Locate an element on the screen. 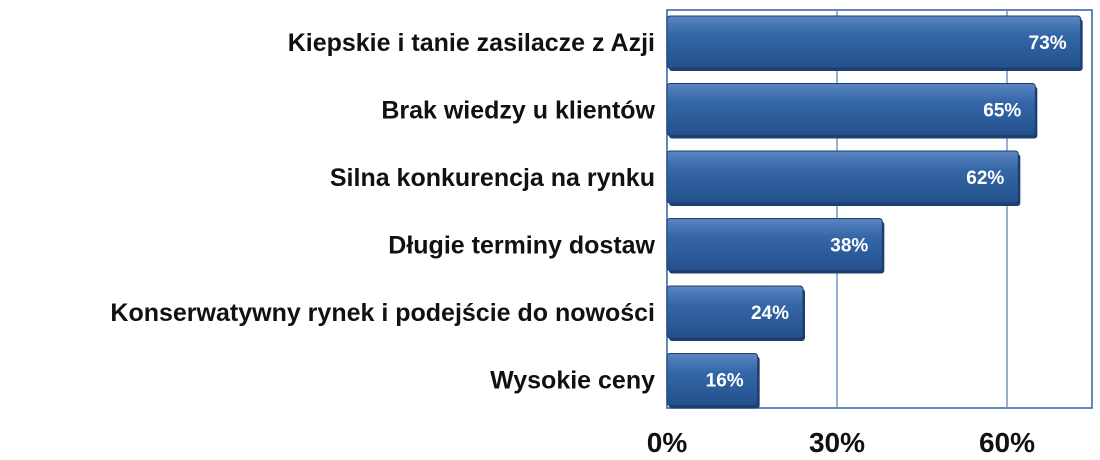 The width and height of the screenshot is (1100, 460). x-tick-label: 30% is located at coordinates (837, 442).